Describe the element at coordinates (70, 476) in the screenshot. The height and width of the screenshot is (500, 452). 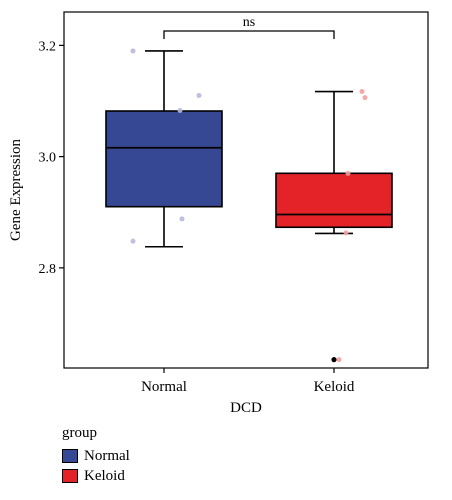
I see `legend-swatch-keloid` at that location.